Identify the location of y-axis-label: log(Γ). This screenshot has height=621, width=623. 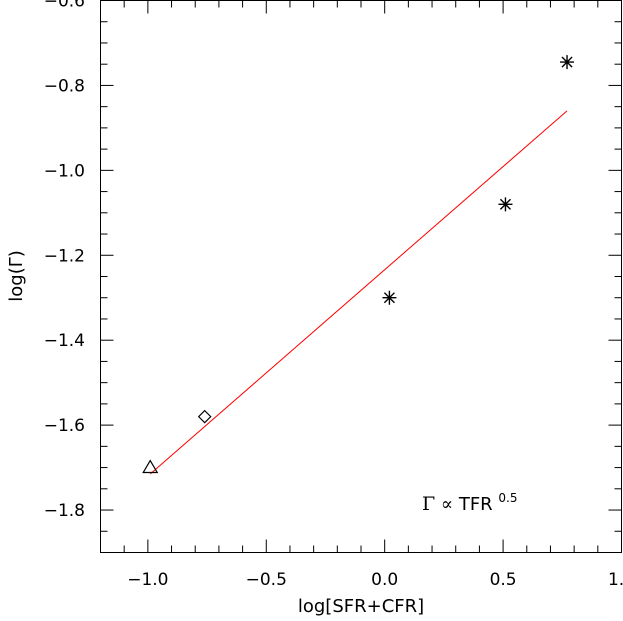
(16, 276).